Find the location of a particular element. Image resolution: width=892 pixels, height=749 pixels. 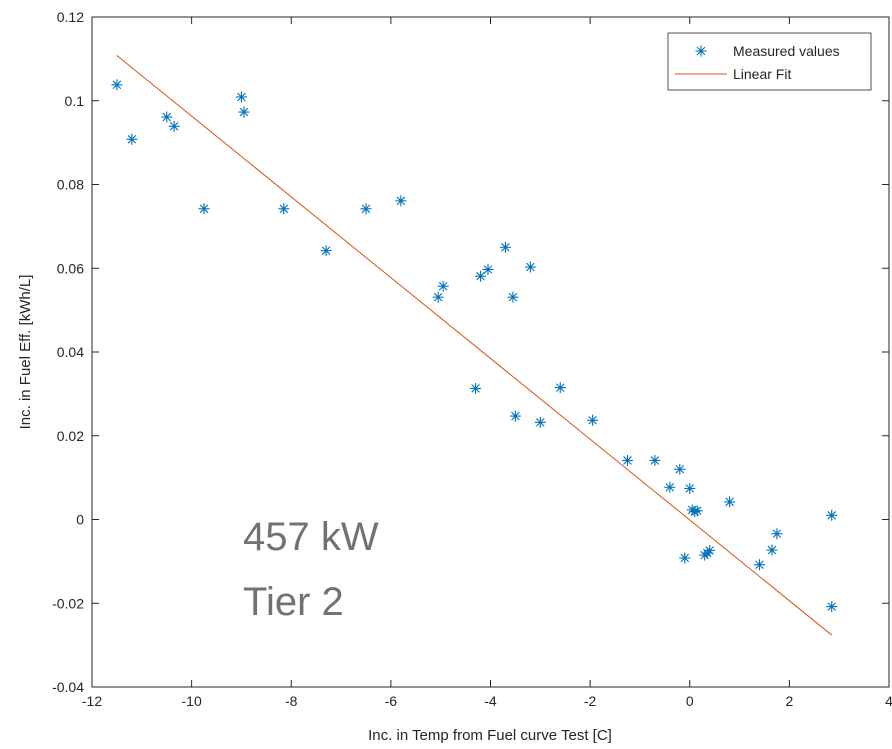

x-tick-label: -12 is located at coordinates (92, 701).